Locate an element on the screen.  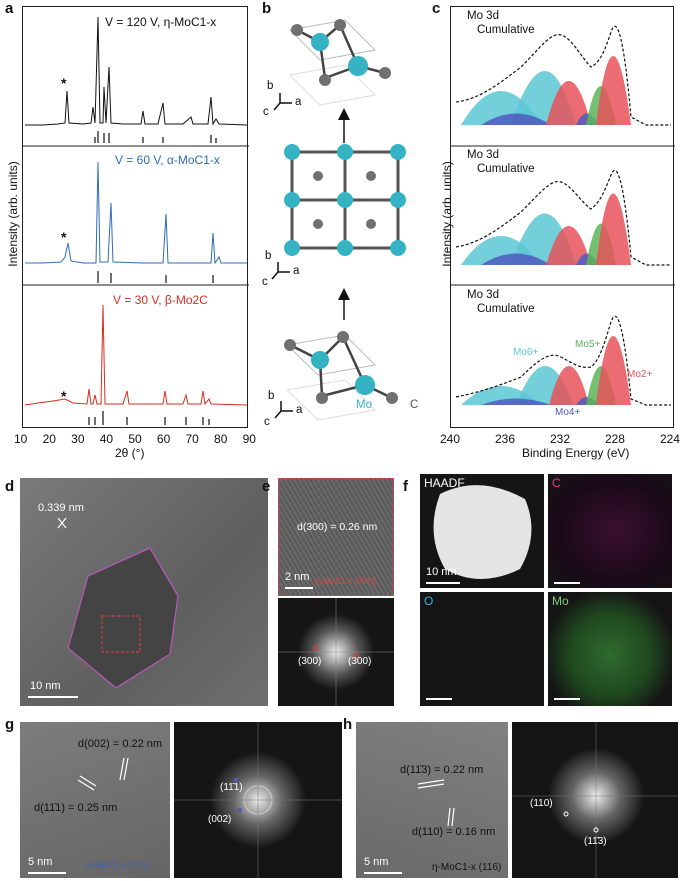
axis-a-top: a is located at coordinates (298, 102).